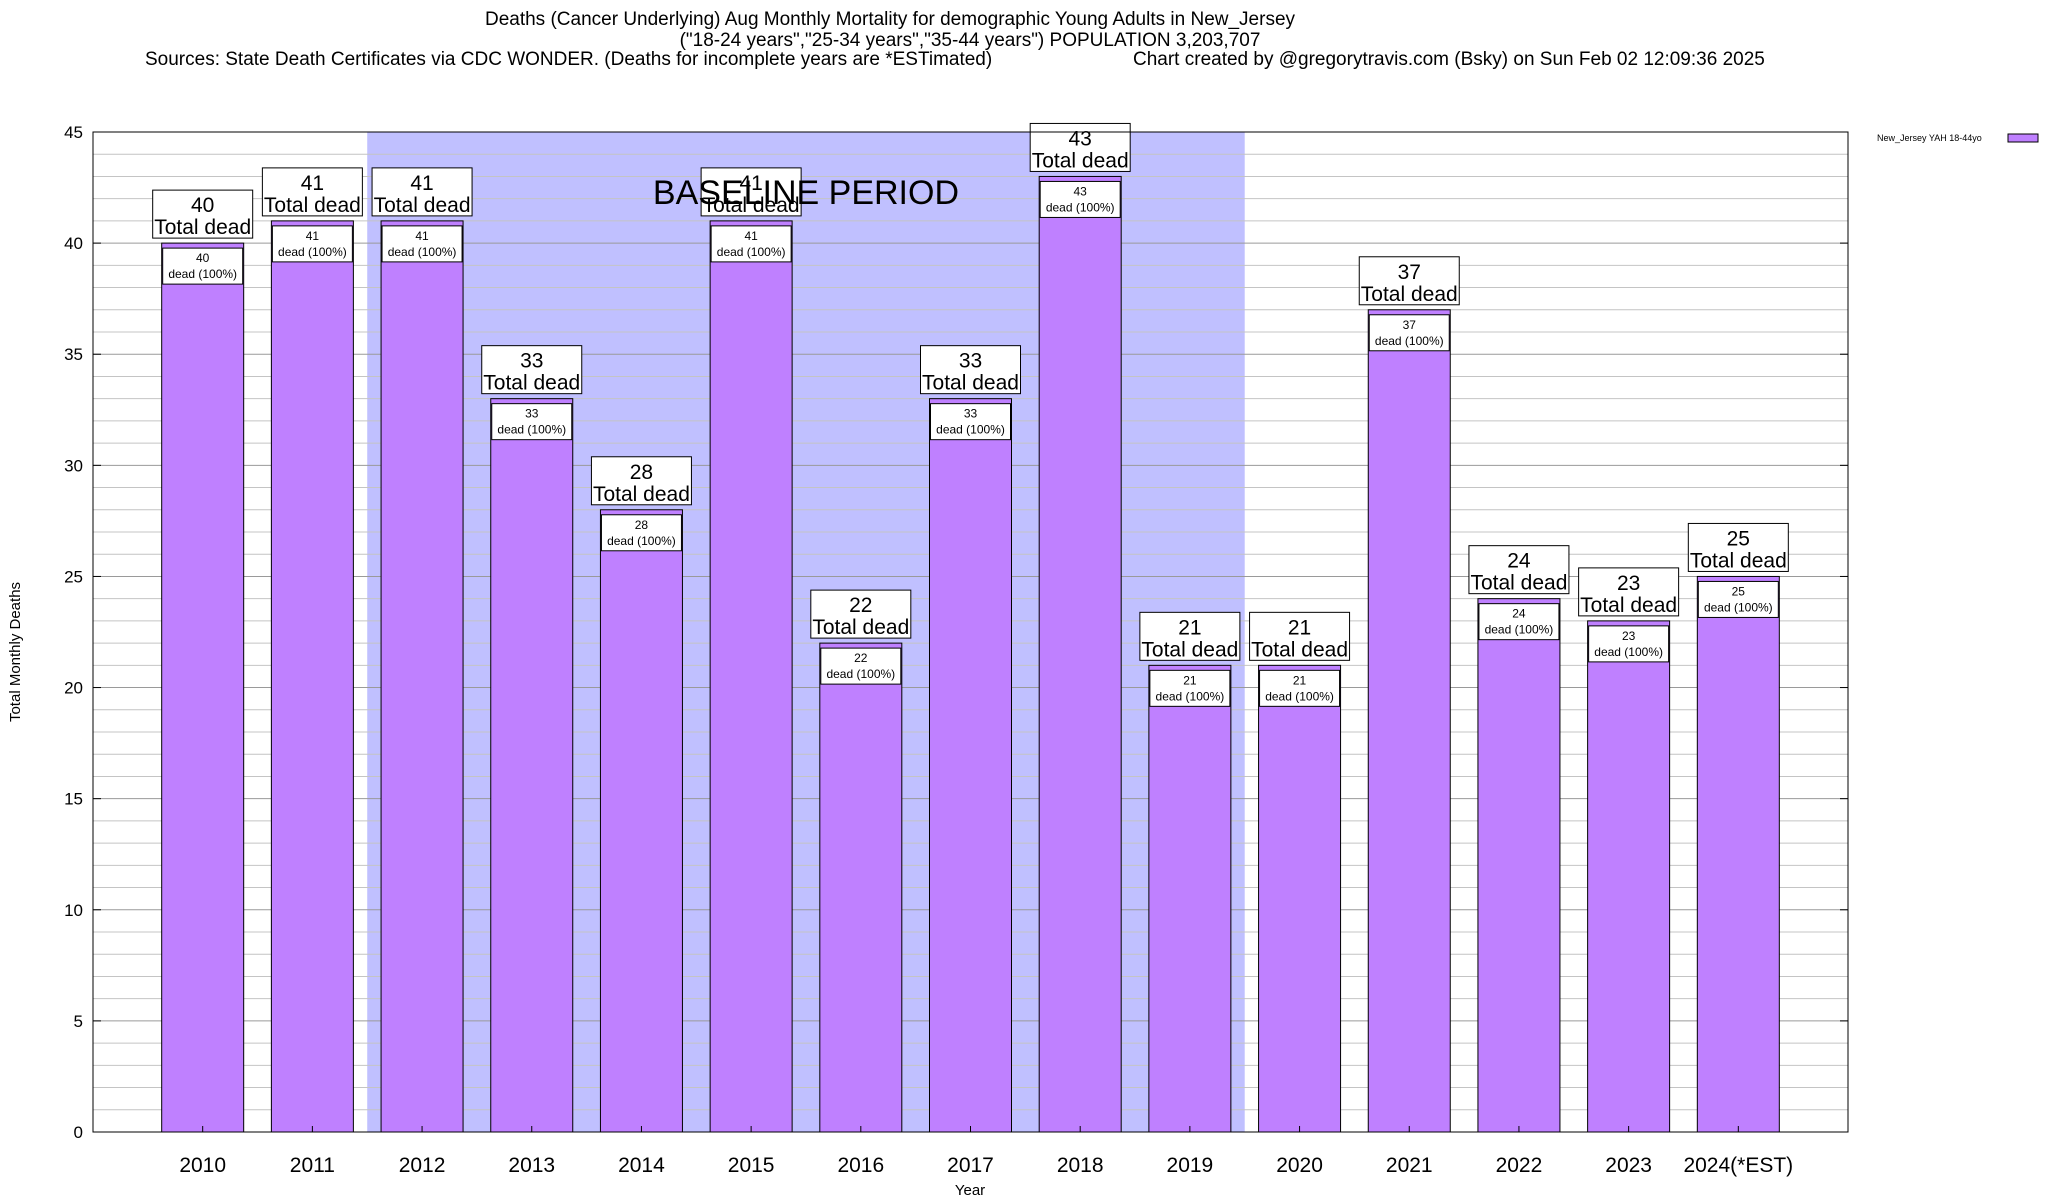  What do you see at coordinates (73, 354) in the screenshot?
I see `y-tick-label: 35` at bounding box center [73, 354].